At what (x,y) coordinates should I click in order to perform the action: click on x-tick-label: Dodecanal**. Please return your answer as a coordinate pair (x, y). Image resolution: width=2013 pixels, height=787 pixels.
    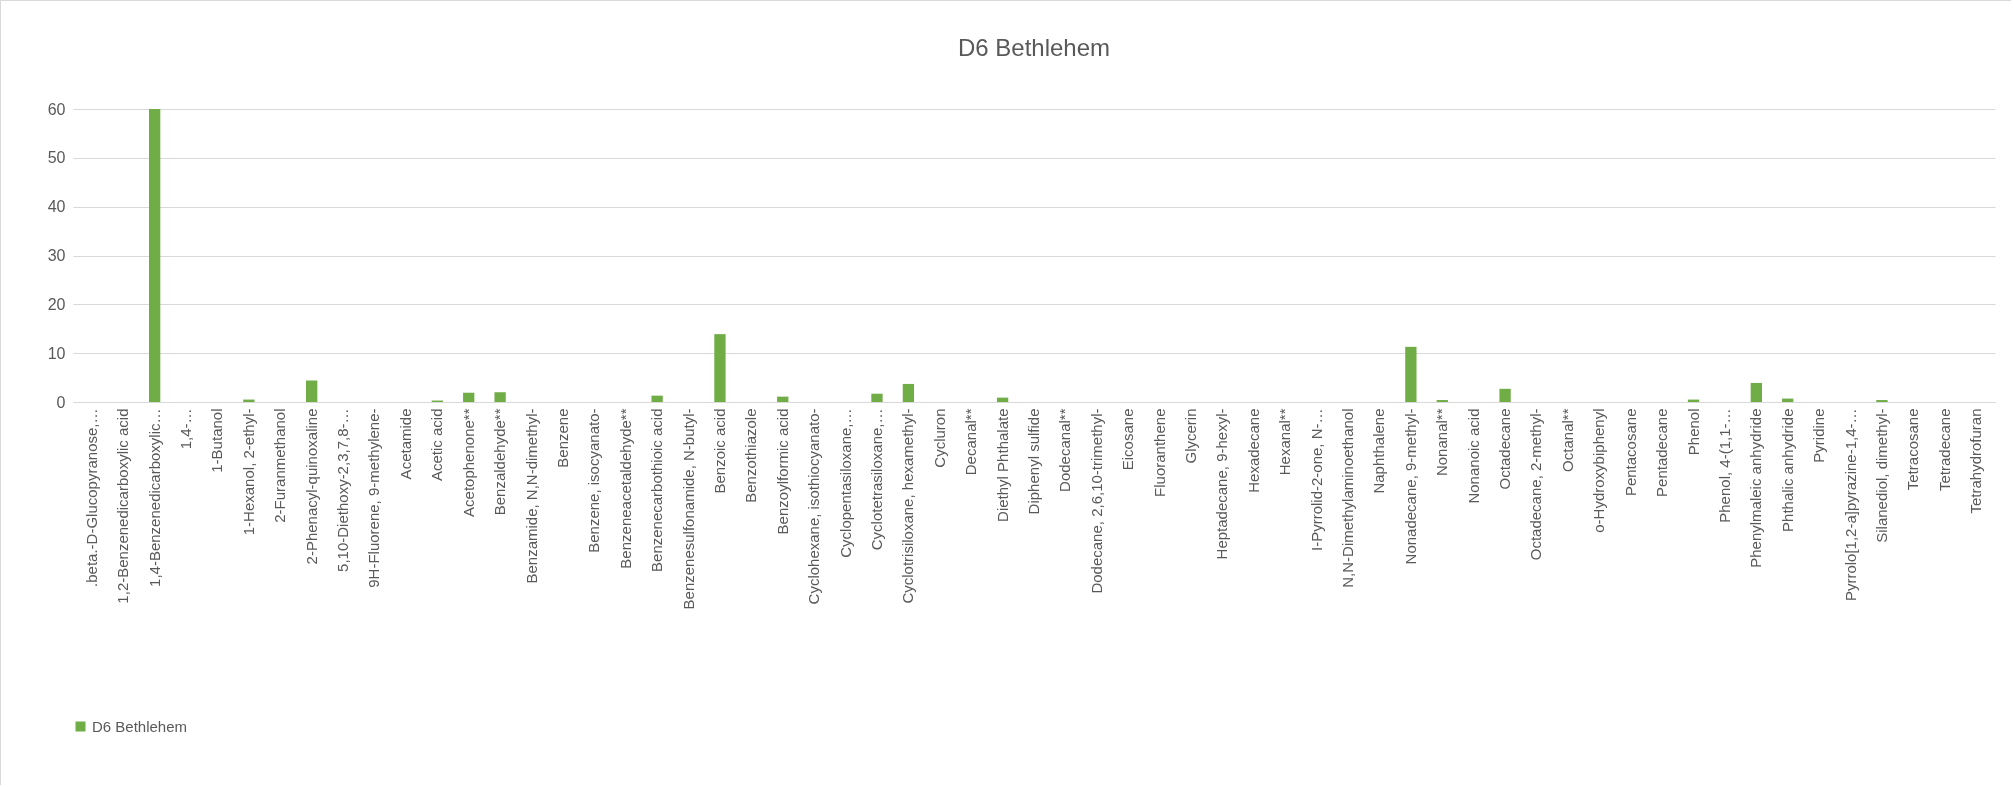
    Looking at the image, I should click on (1065, 450).